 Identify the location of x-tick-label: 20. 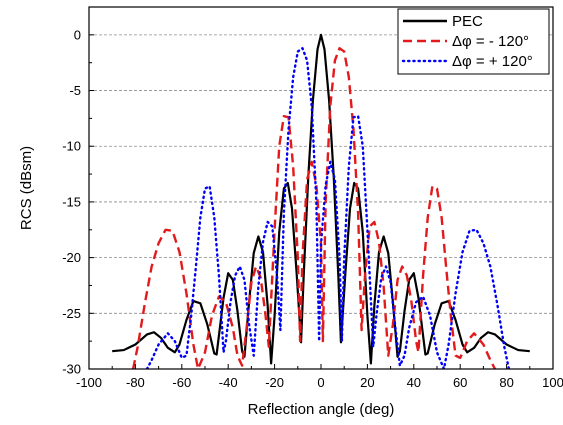
(367, 382).